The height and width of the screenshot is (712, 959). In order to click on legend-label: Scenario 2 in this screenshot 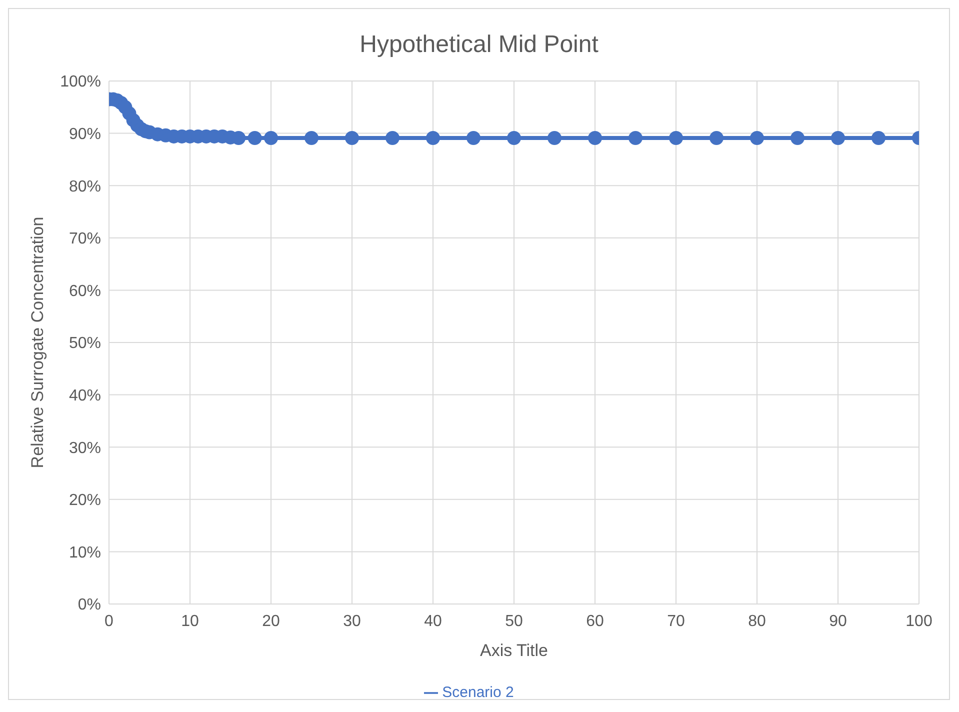, I will do `click(478, 692)`.